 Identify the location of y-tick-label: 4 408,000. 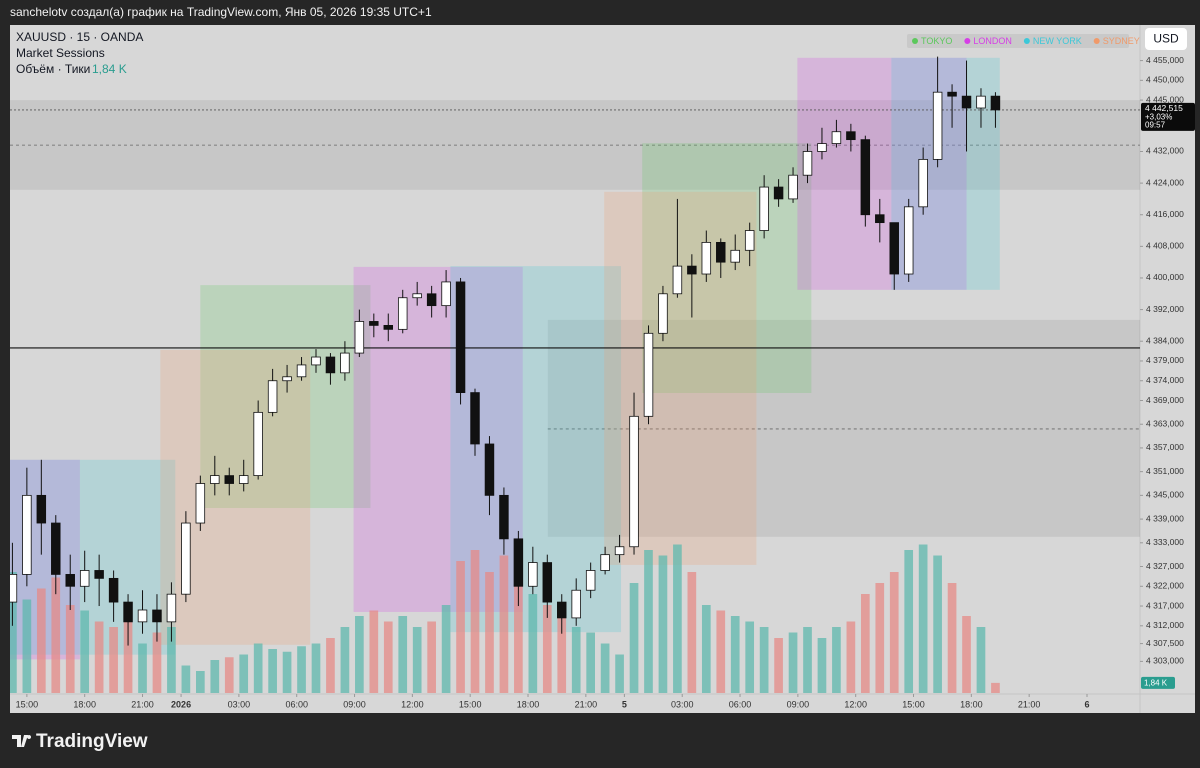
(1165, 246).